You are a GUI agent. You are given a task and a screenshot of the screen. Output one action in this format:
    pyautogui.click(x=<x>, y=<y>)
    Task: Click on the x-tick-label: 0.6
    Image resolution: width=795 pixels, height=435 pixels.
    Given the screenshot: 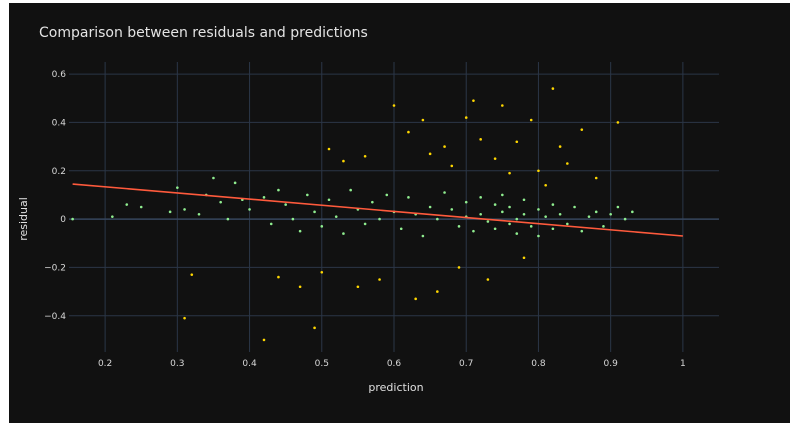 What is the action you would take?
    pyautogui.click(x=394, y=364)
    